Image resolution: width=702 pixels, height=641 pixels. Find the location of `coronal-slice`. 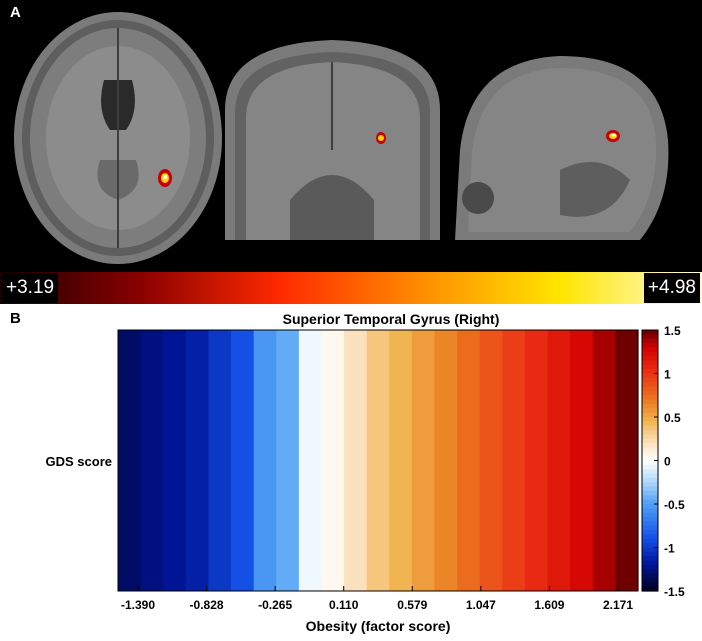

coronal-slice is located at coordinates (332, 140).